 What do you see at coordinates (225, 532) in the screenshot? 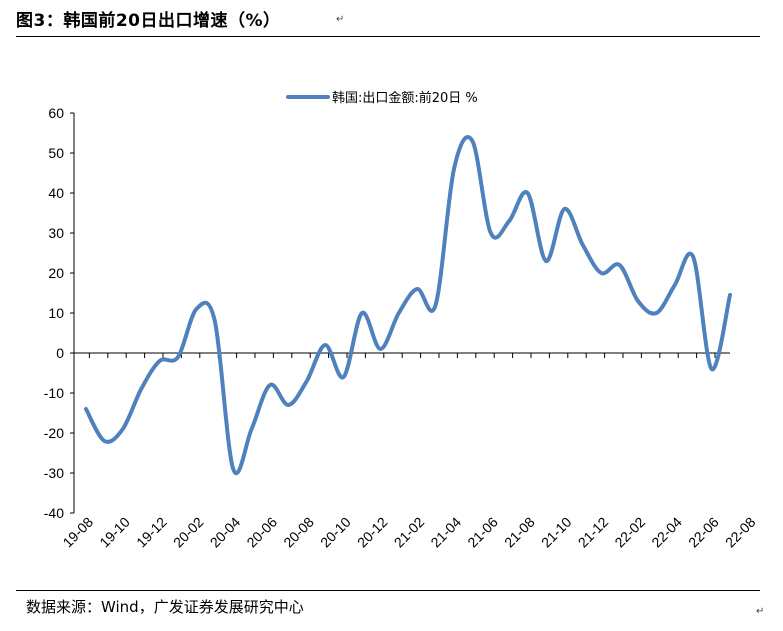
I see `x-tick-label: 20-04` at bounding box center [225, 532].